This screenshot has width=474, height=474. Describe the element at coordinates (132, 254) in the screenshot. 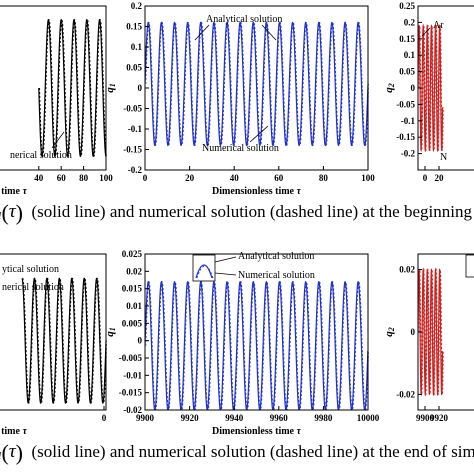

I see `y-tick-label: 0.025` at that location.